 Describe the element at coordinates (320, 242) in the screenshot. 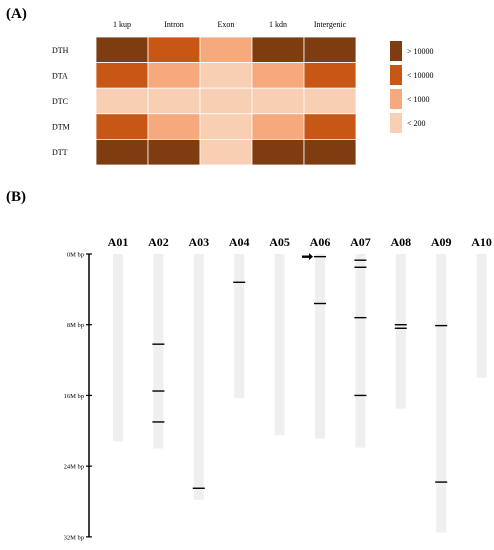

I see `chromosome-label: A06` at that location.